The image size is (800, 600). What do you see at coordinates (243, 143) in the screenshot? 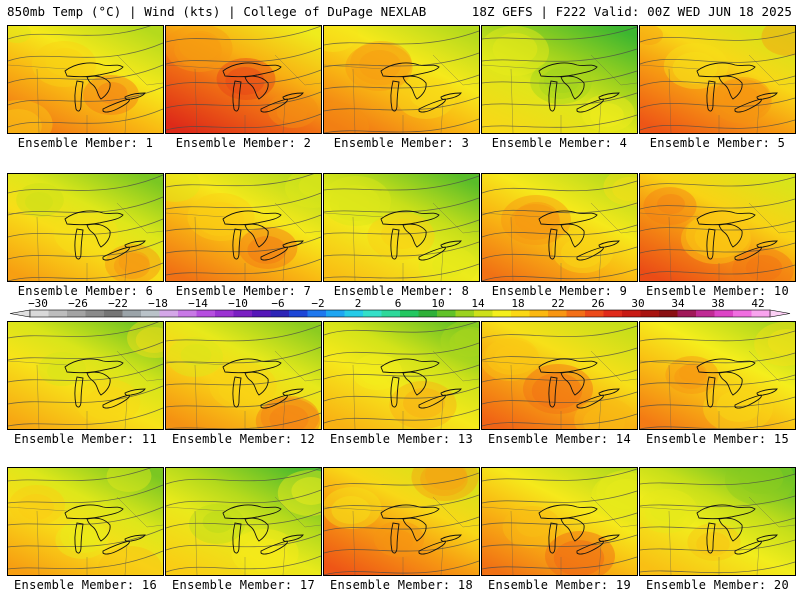
I see `ensemble-member-label: Ensemble Member: 2` at bounding box center [243, 143].